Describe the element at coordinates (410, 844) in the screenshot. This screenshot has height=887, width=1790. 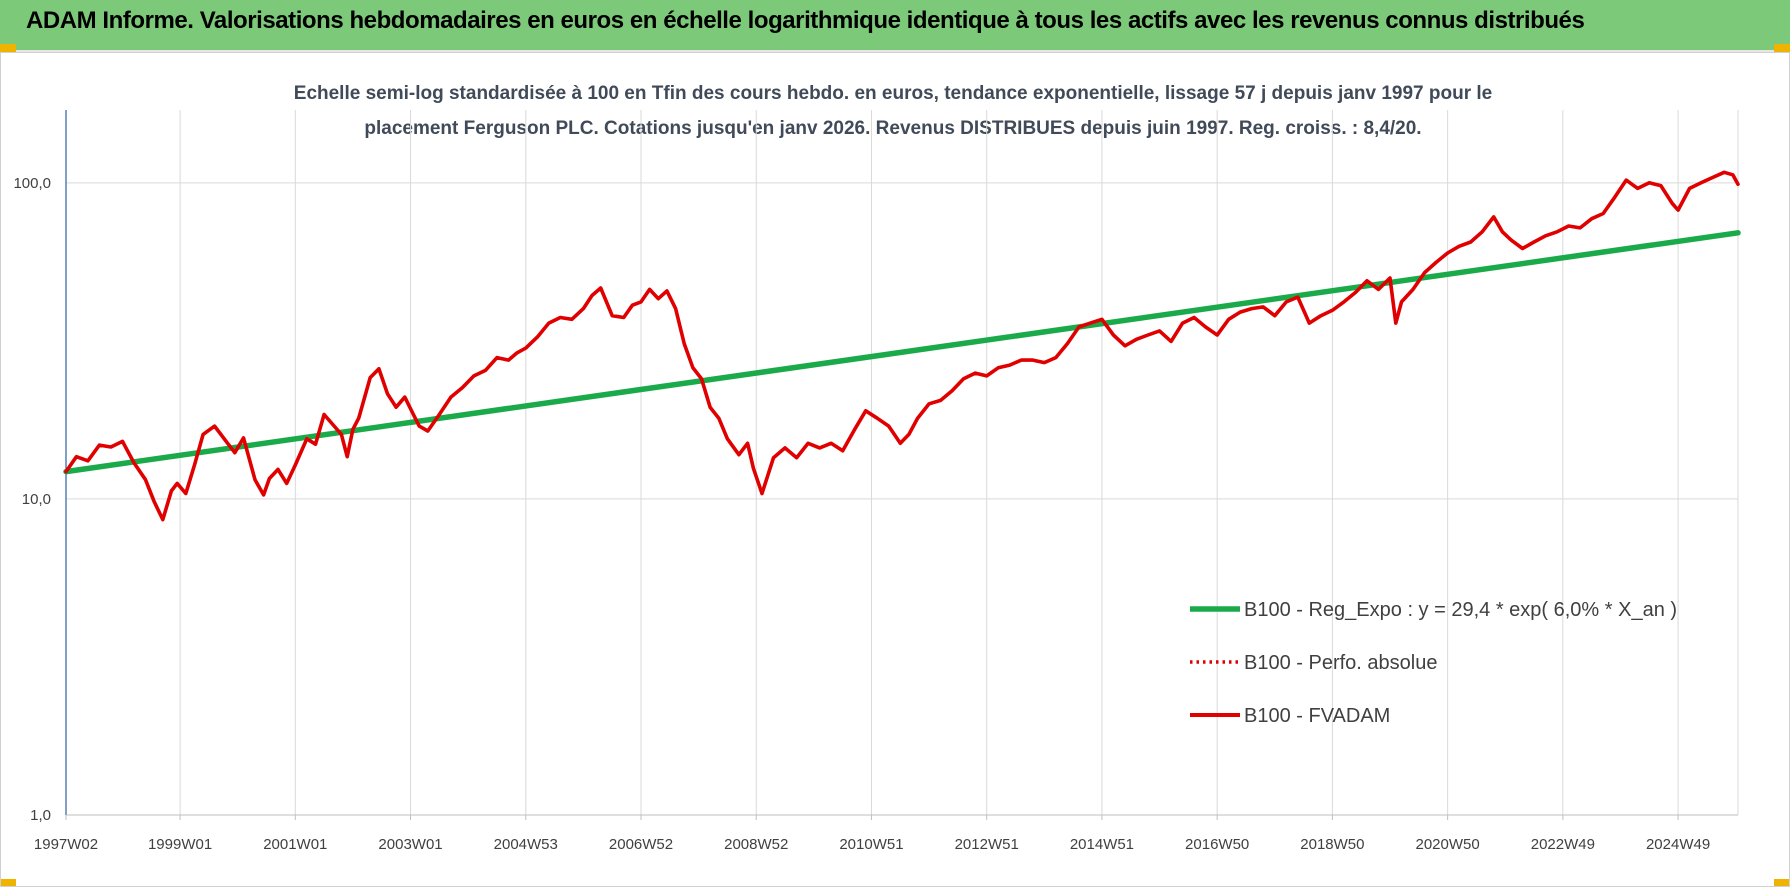
I see `x-tick-label: 2003W01` at that location.